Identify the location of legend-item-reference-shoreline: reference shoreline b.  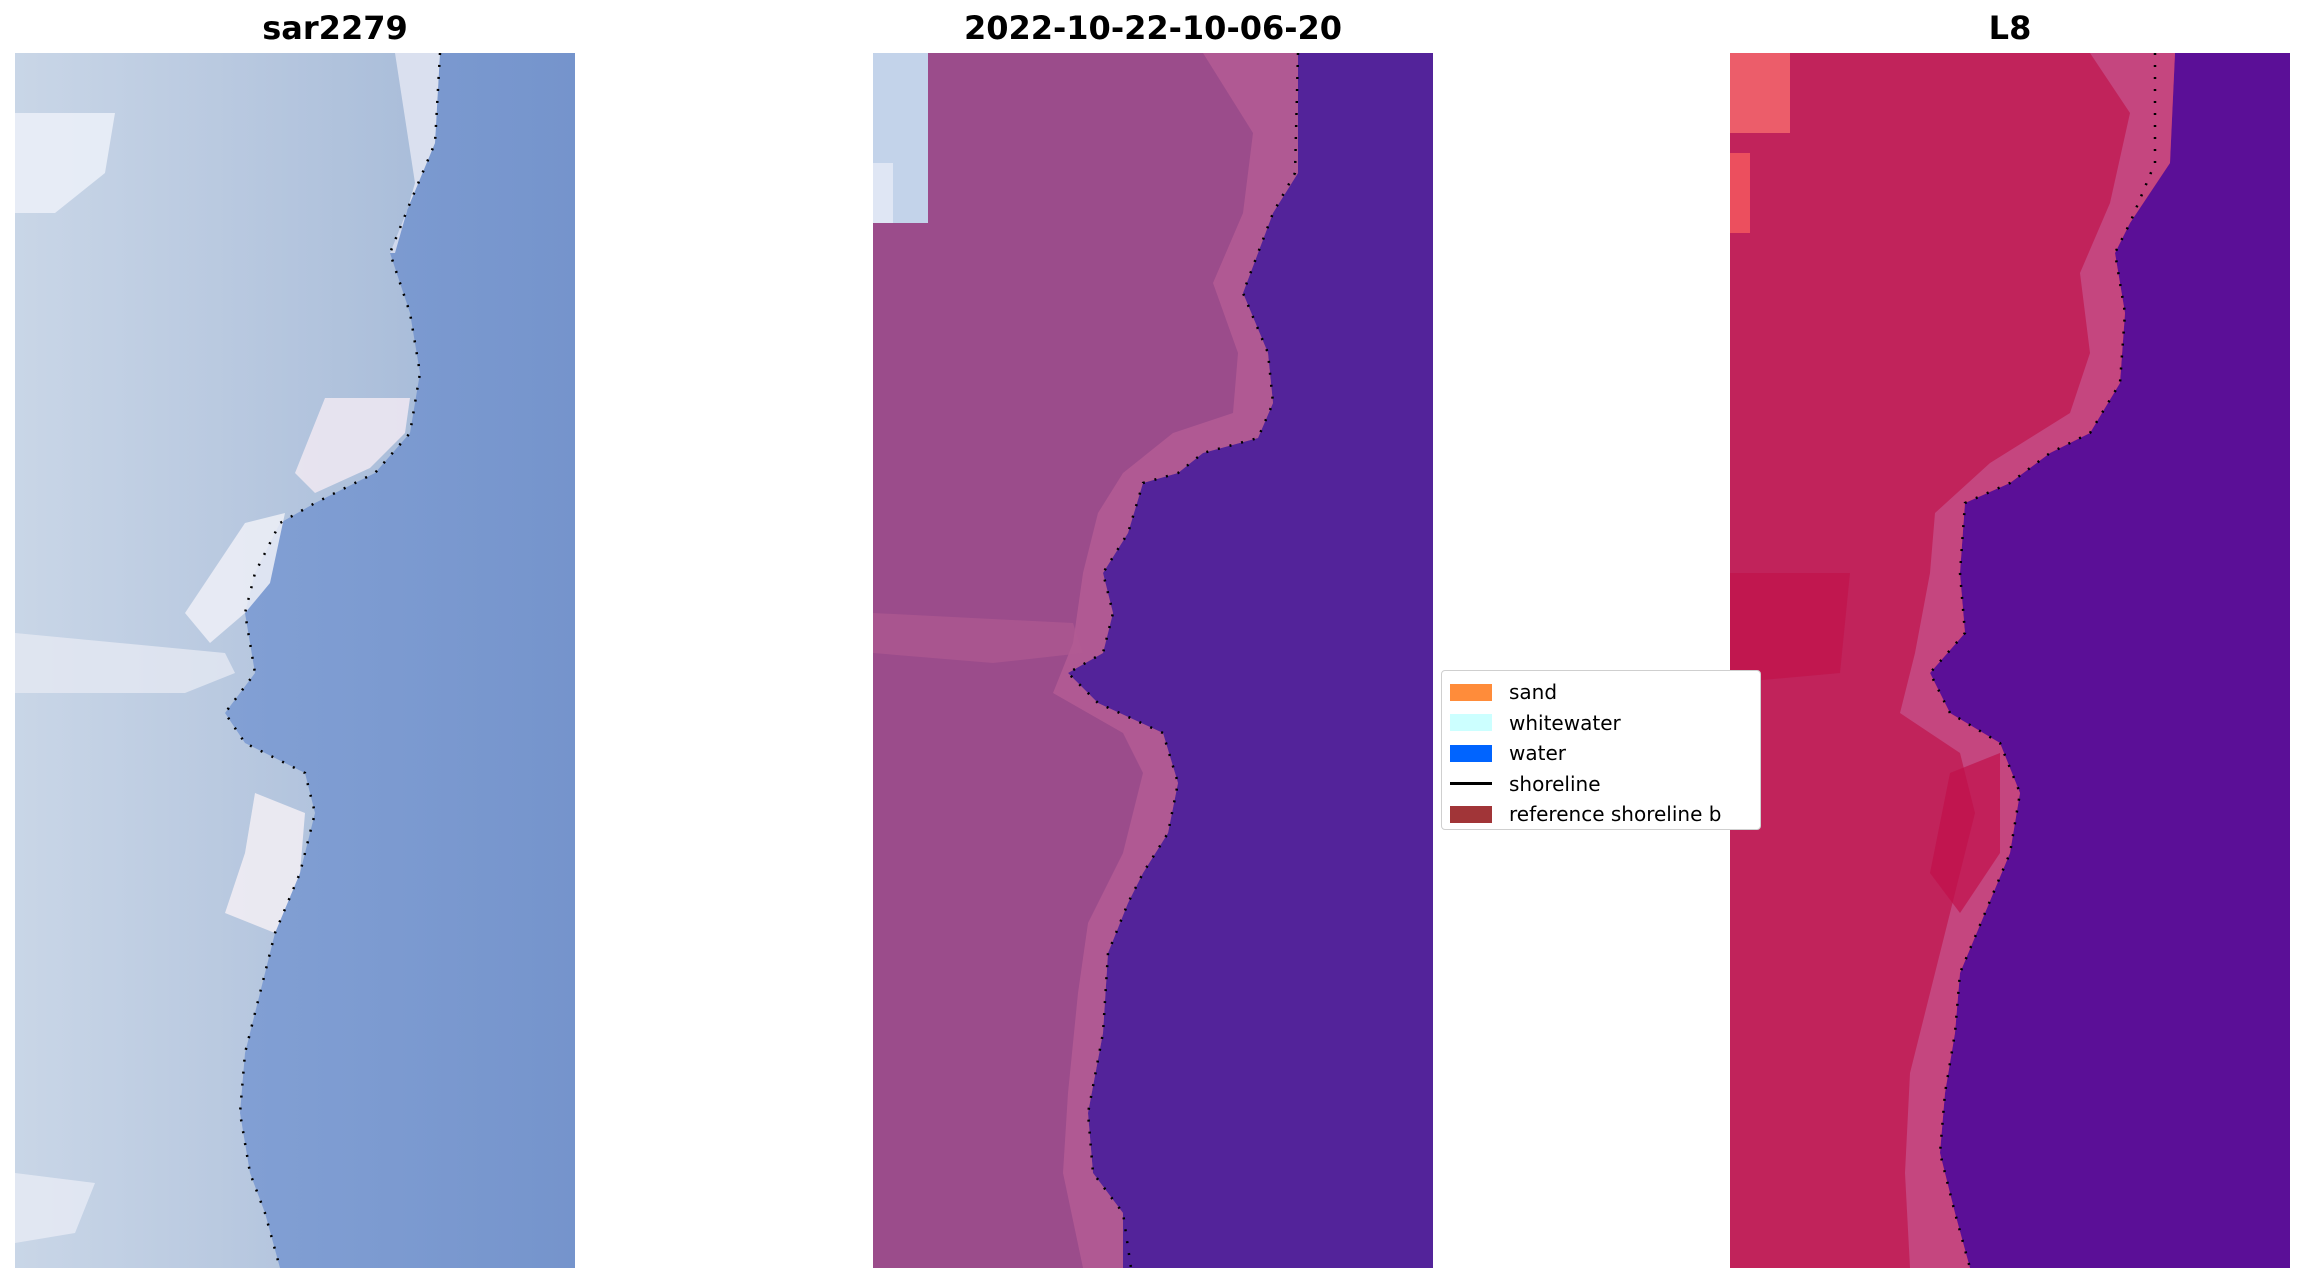
(1605, 814).